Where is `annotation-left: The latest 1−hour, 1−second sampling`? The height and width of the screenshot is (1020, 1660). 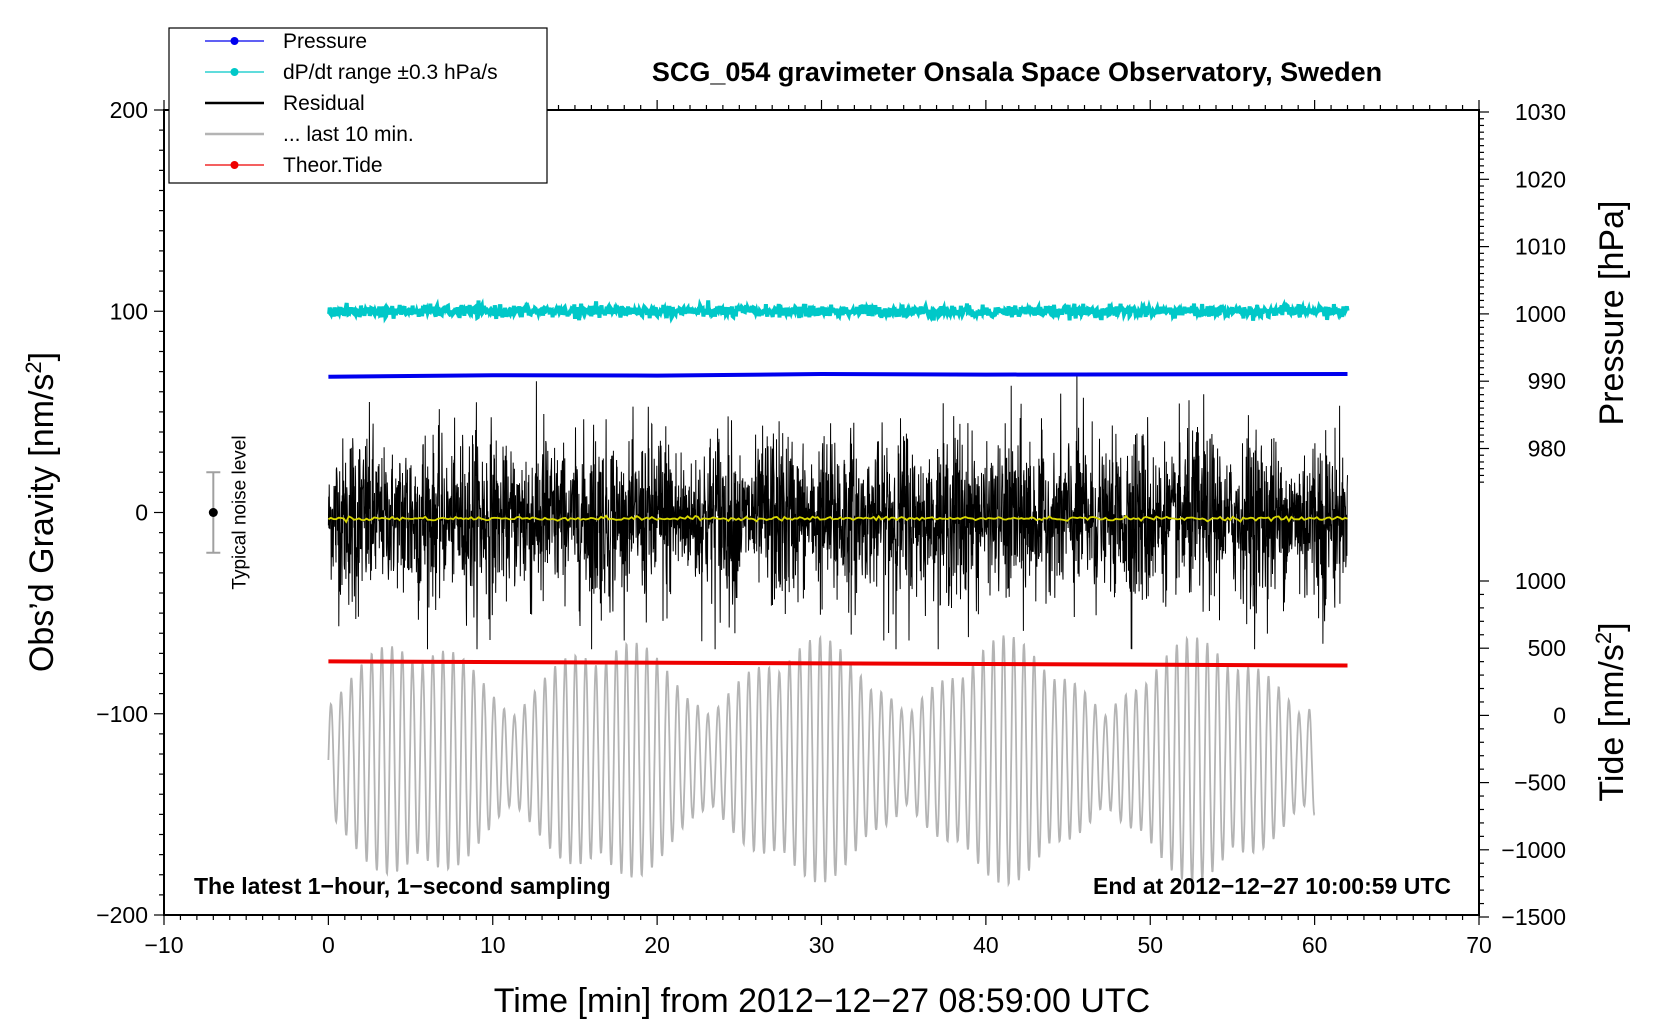
annotation-left: The latest 1−hour, 1−second sampling is located at coordinates (402, 886).